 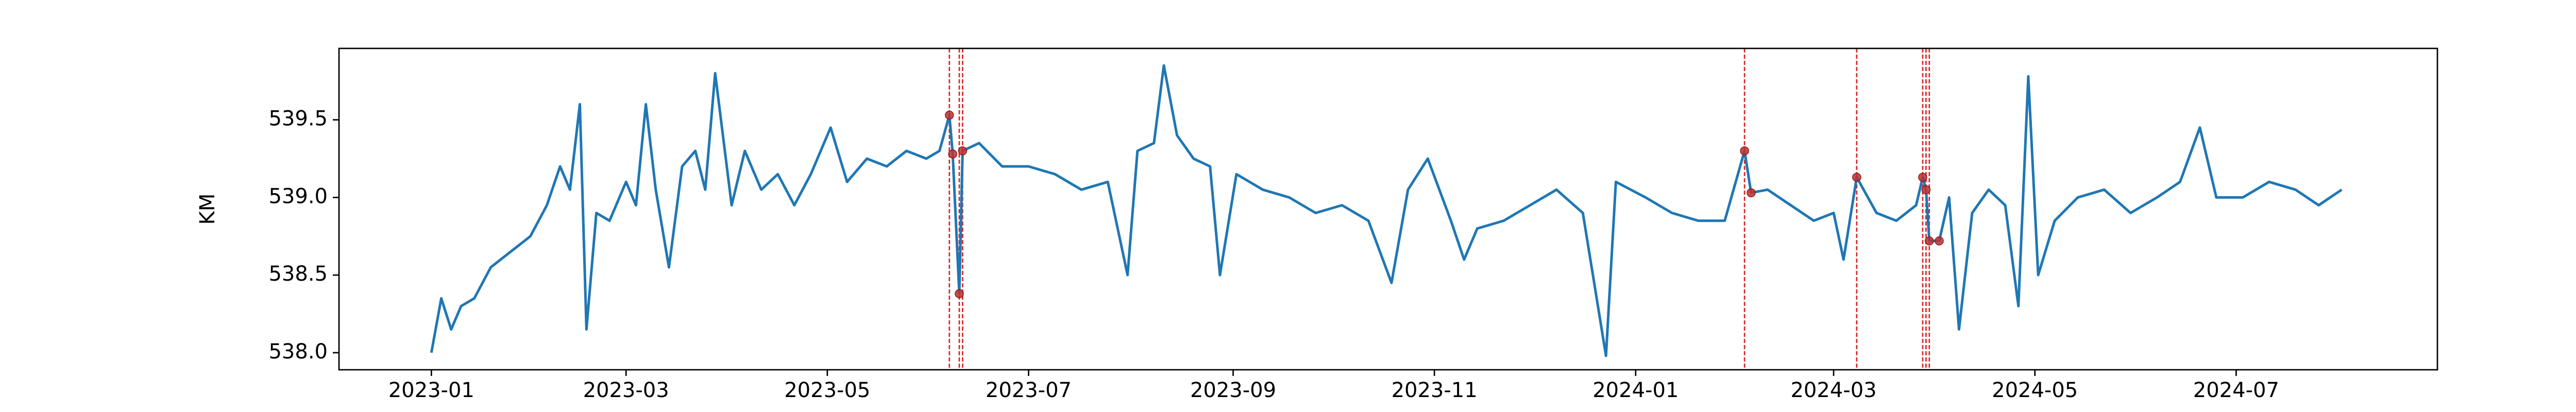 I want to click on x-tick-label: 2023-01, so click(x=431, y=390).